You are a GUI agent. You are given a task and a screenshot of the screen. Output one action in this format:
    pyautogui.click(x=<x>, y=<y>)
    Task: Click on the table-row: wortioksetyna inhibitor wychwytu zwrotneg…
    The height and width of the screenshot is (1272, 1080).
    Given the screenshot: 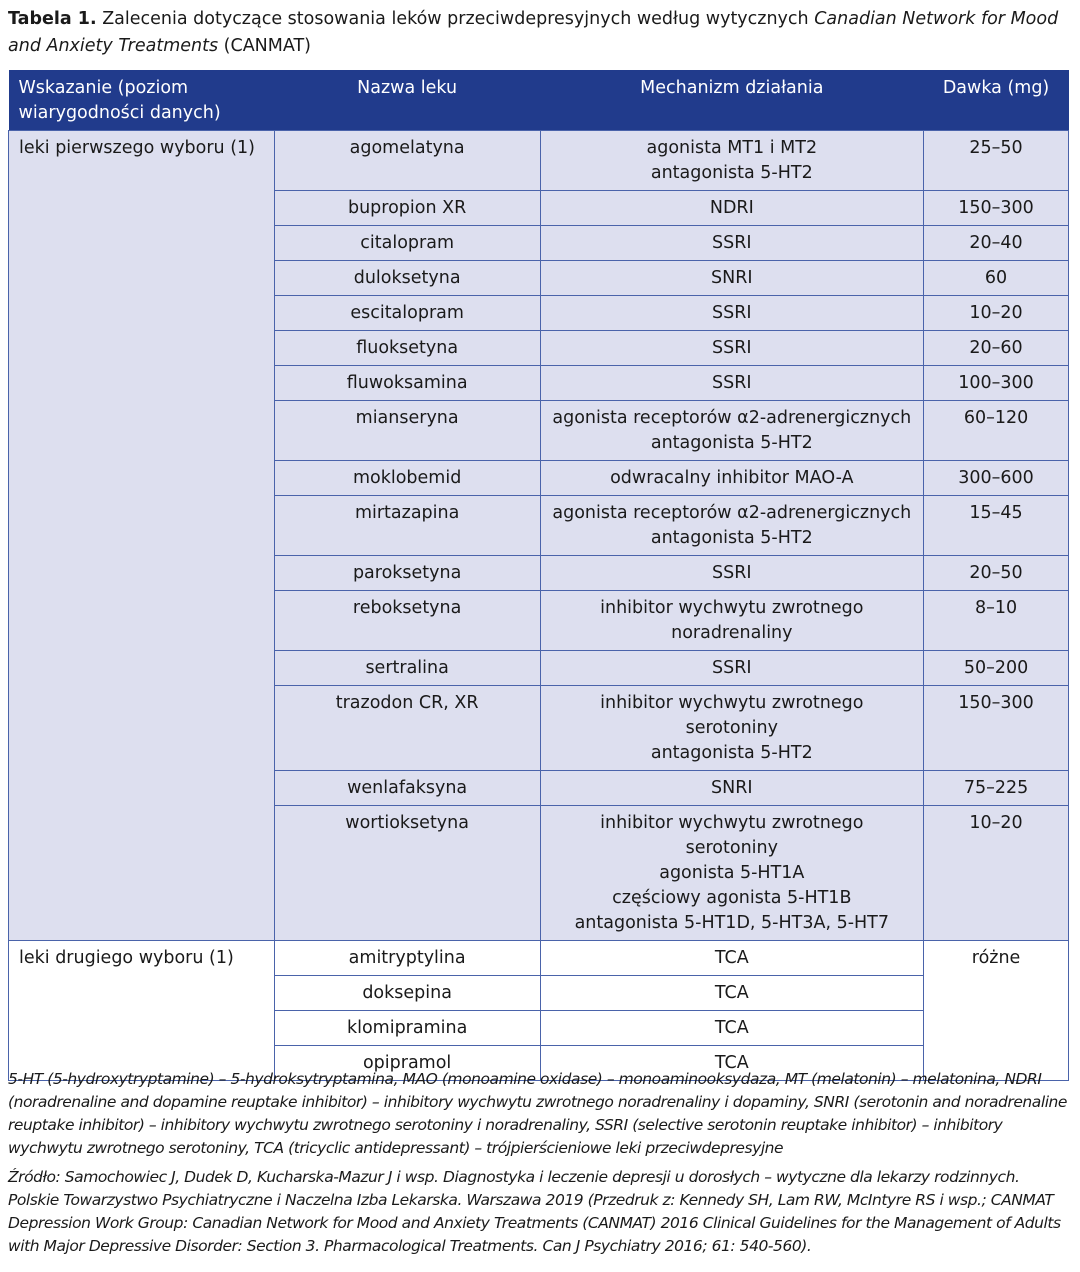 What is the action you would take?
    pyautogui.click(x=539, y=873)
    